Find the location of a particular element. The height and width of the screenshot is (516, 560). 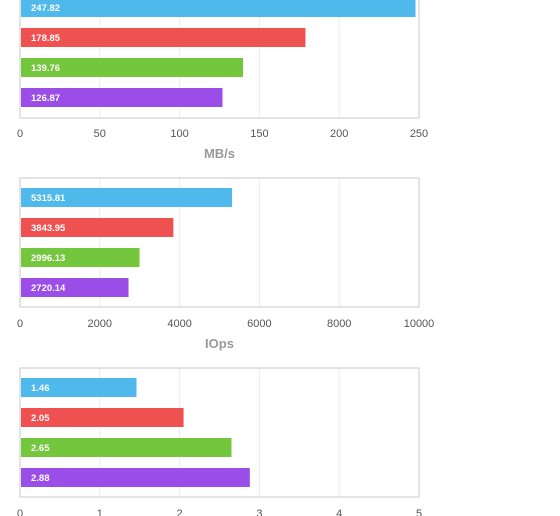

bar-value-label: 139.76 is located at coordinates (45, 68).